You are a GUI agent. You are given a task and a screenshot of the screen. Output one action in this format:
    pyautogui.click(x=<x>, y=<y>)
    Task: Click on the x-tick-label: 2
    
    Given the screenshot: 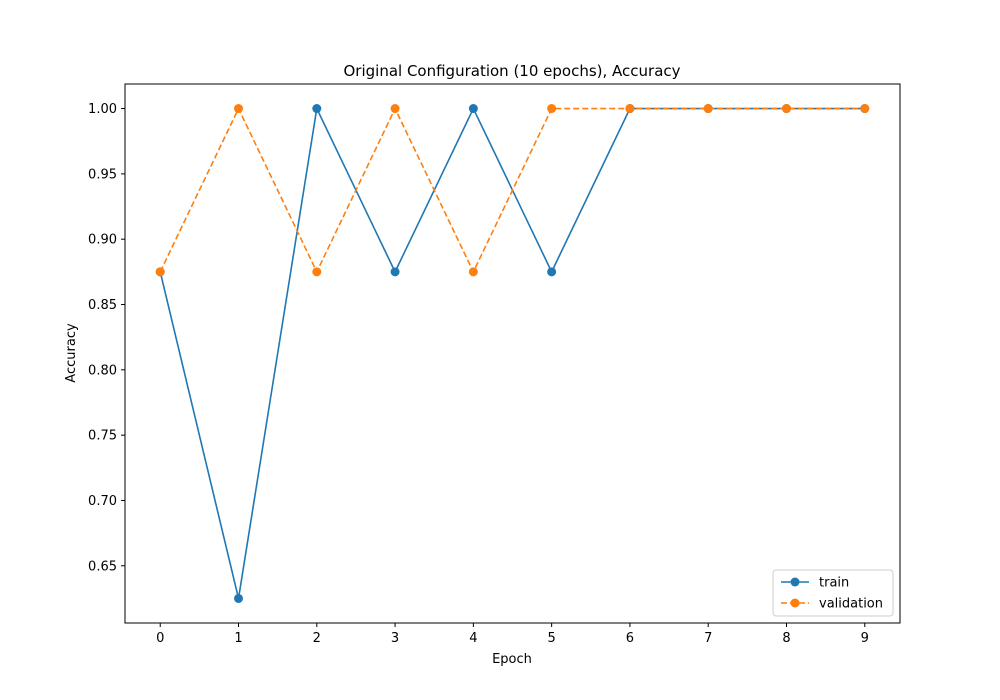 What is the action you would take?
    pyautogui.click(x=317, y=638)
    